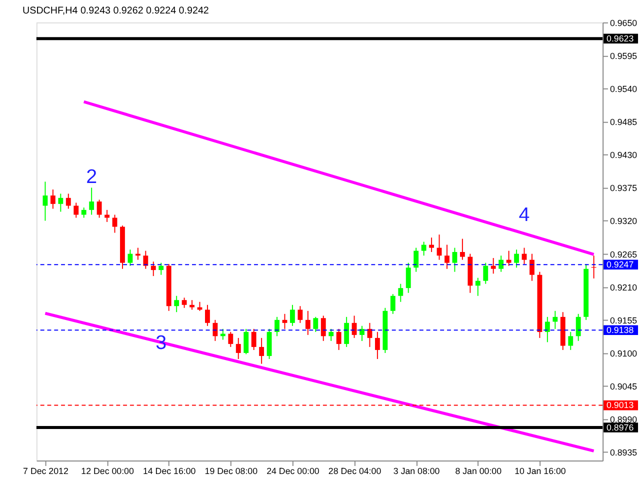  What do you see at coordinates (107, 471) in the screenshot?
I see `x-tick-label: 12 Dec 00:00` at bounding box center [107, 471].